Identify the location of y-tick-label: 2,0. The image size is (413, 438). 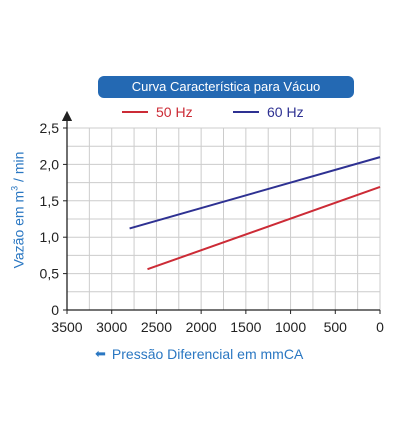
(50, 164).